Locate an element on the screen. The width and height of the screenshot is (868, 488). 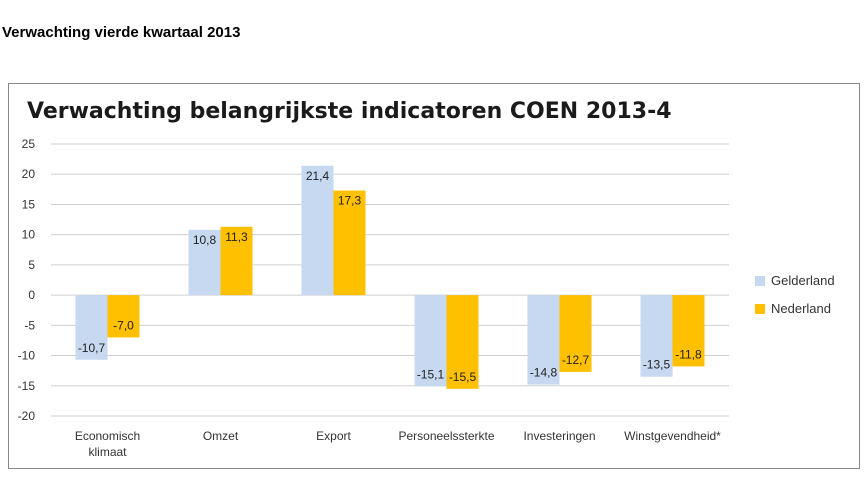
data-label: 21,4 is located at coordinates (318, 176).